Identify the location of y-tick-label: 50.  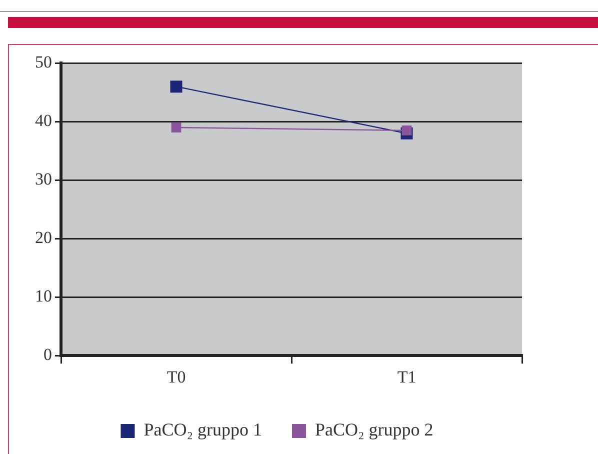
(43, 62).